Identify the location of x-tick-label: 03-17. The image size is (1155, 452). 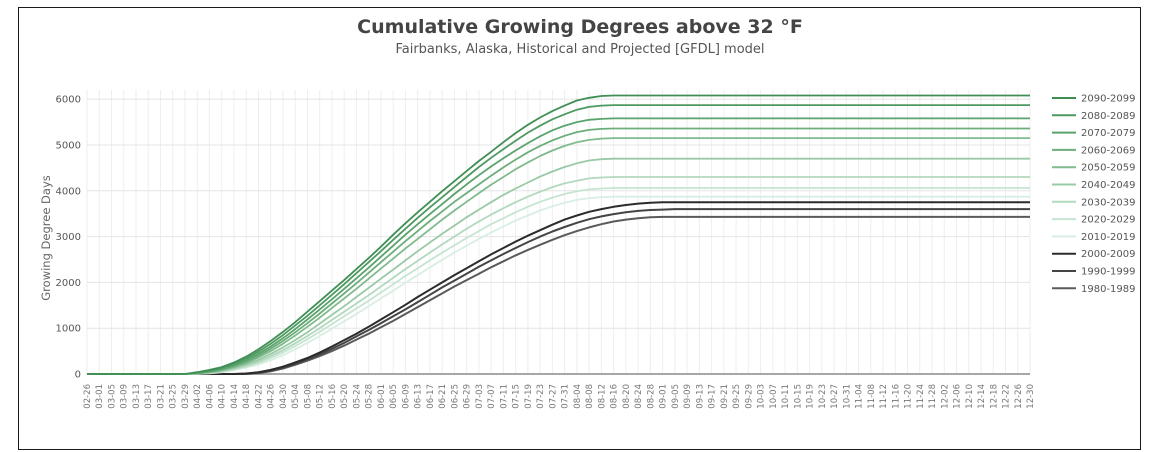
(149, 396).